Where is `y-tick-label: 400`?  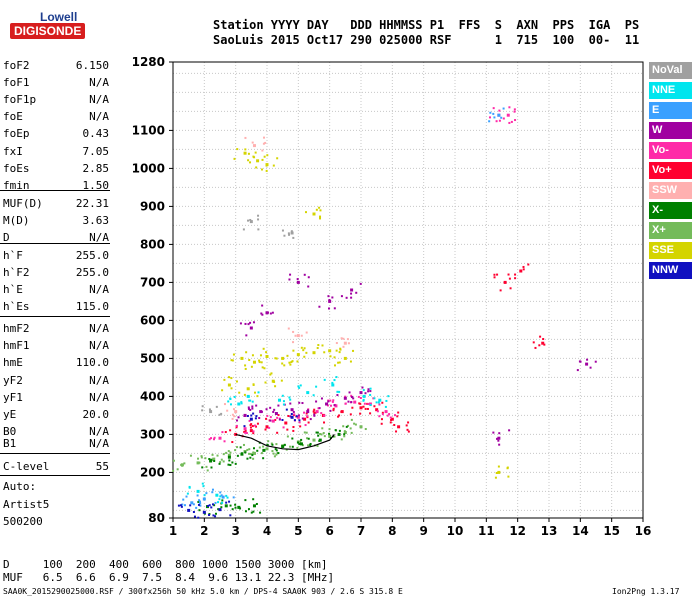 y-tick-label: 400 is located at coordinates (152, 396).